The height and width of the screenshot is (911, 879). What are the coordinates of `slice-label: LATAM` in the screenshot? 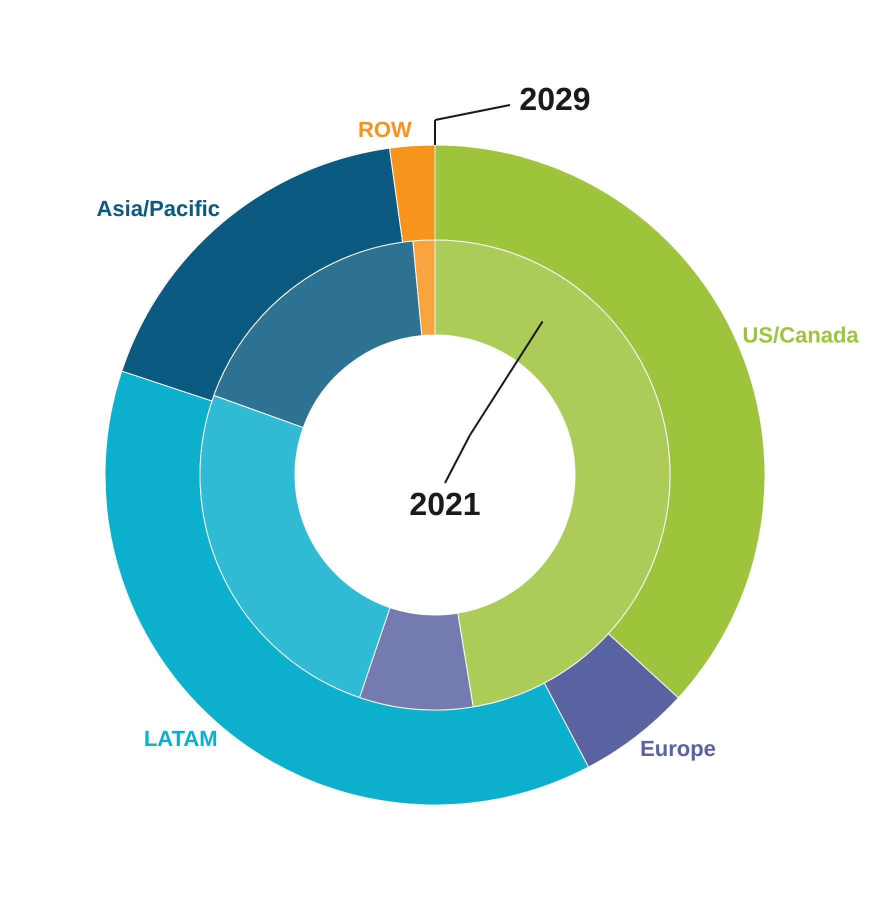 It's located at (181, 738).